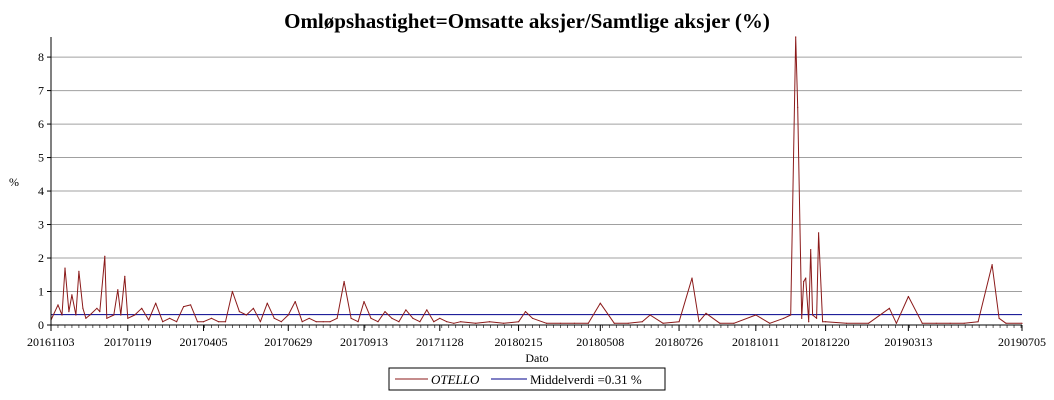  Describe the element at coordinates (536, 358) in the screenshot. I see `x-axis-label: Dato` at that location.